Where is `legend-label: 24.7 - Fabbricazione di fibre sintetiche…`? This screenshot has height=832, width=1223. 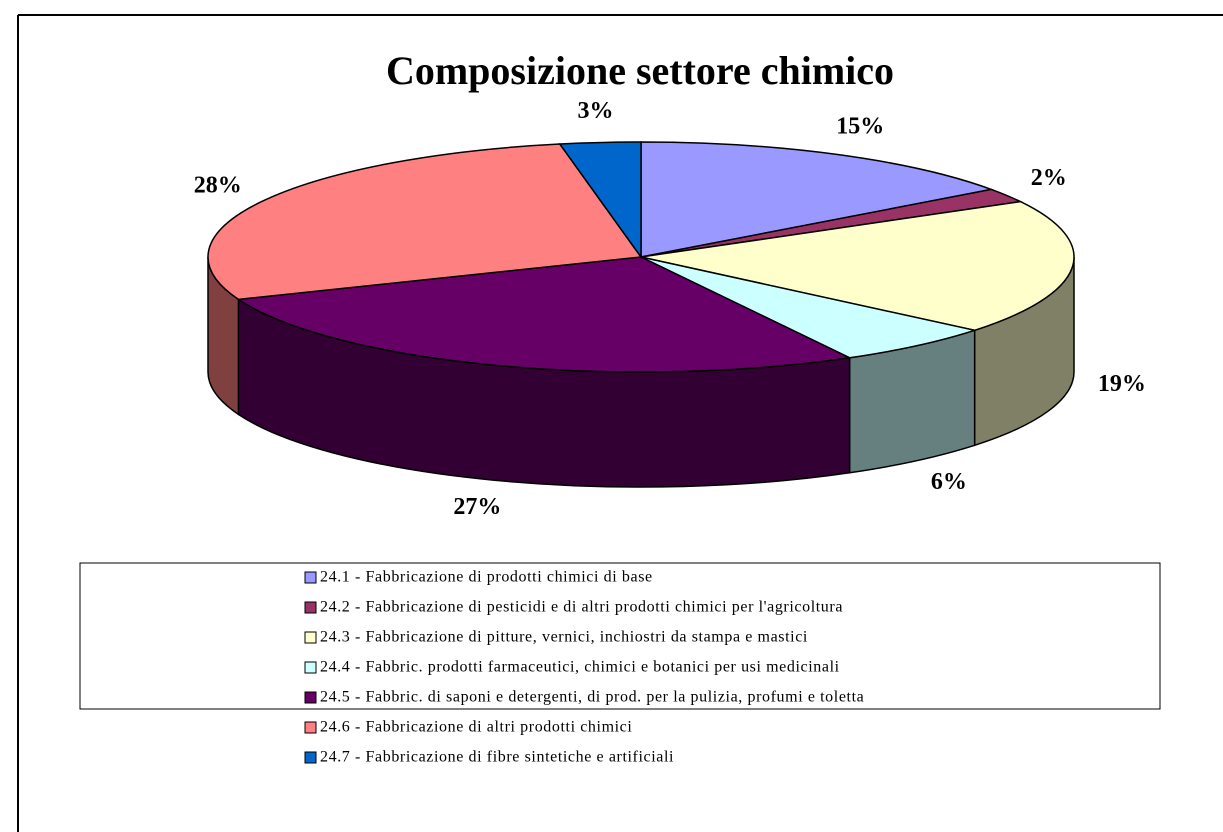
legend-label: 24.7 - Fabbricazione di fibre sintetiche… is located at coordinates (497, 757).